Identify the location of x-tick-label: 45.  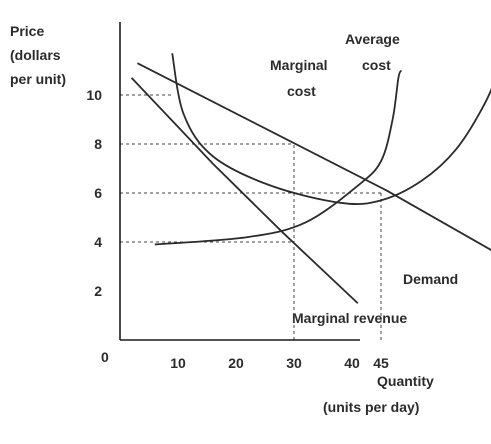
(381, 363).